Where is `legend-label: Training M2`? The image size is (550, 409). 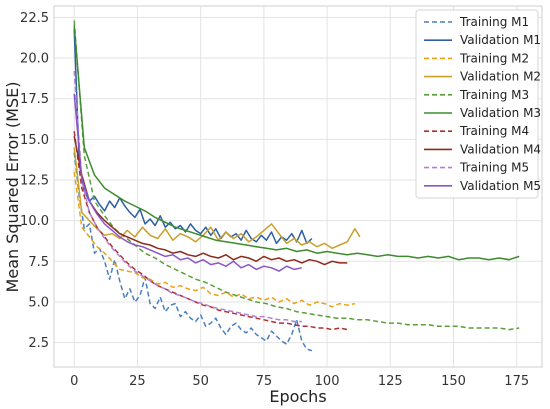
legend-label: Training M2 is located at coordinates (494, 58).